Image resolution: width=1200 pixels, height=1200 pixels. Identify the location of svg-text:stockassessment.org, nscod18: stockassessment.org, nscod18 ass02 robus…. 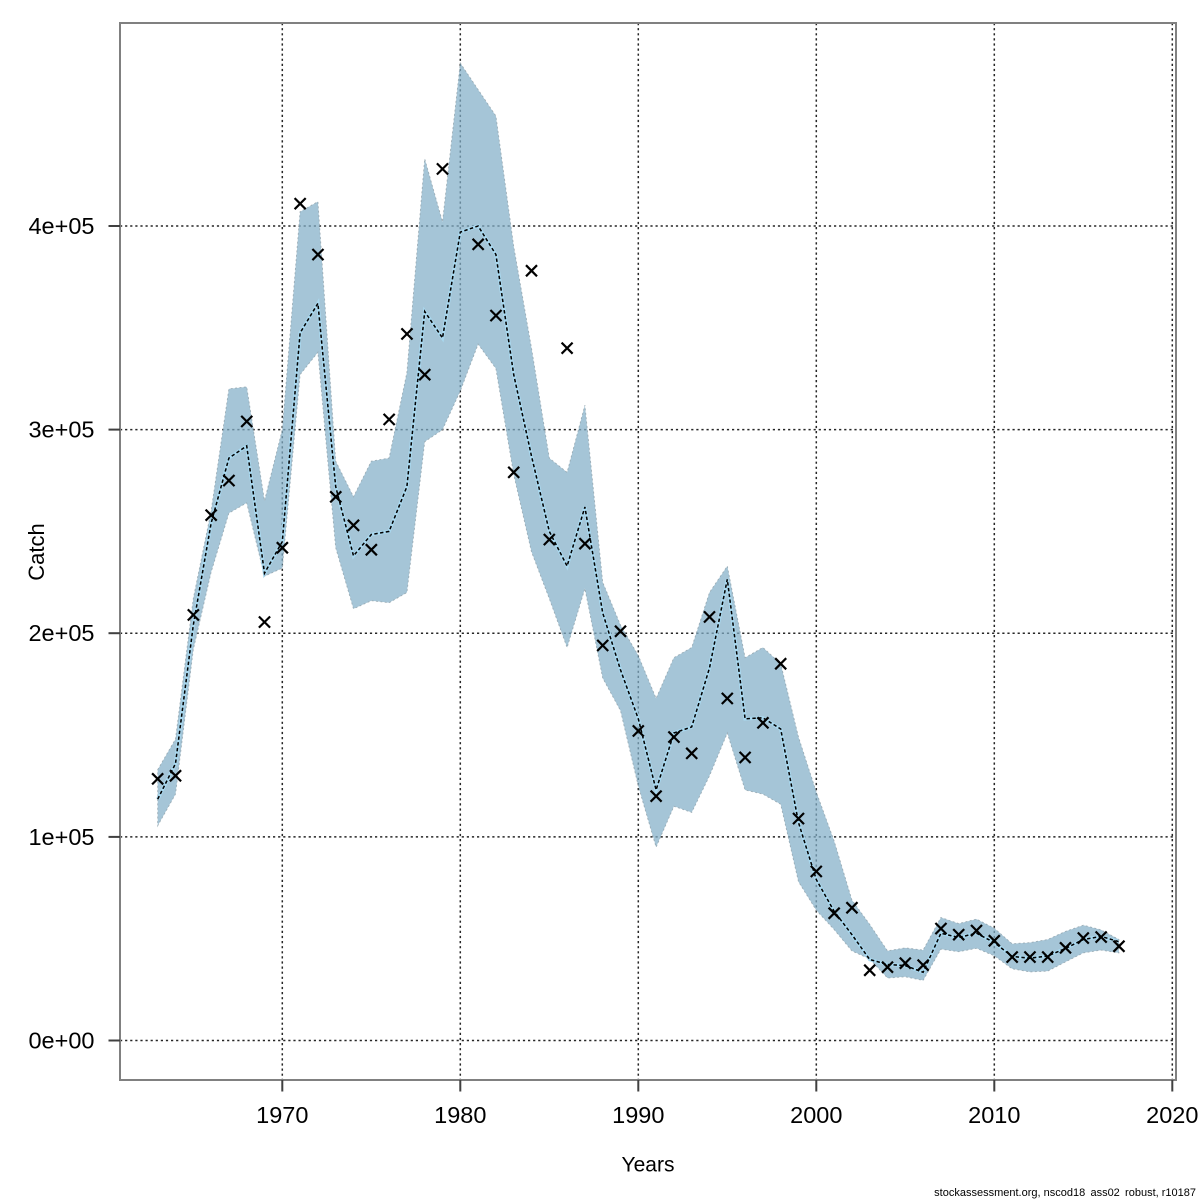
(1065, 1193).